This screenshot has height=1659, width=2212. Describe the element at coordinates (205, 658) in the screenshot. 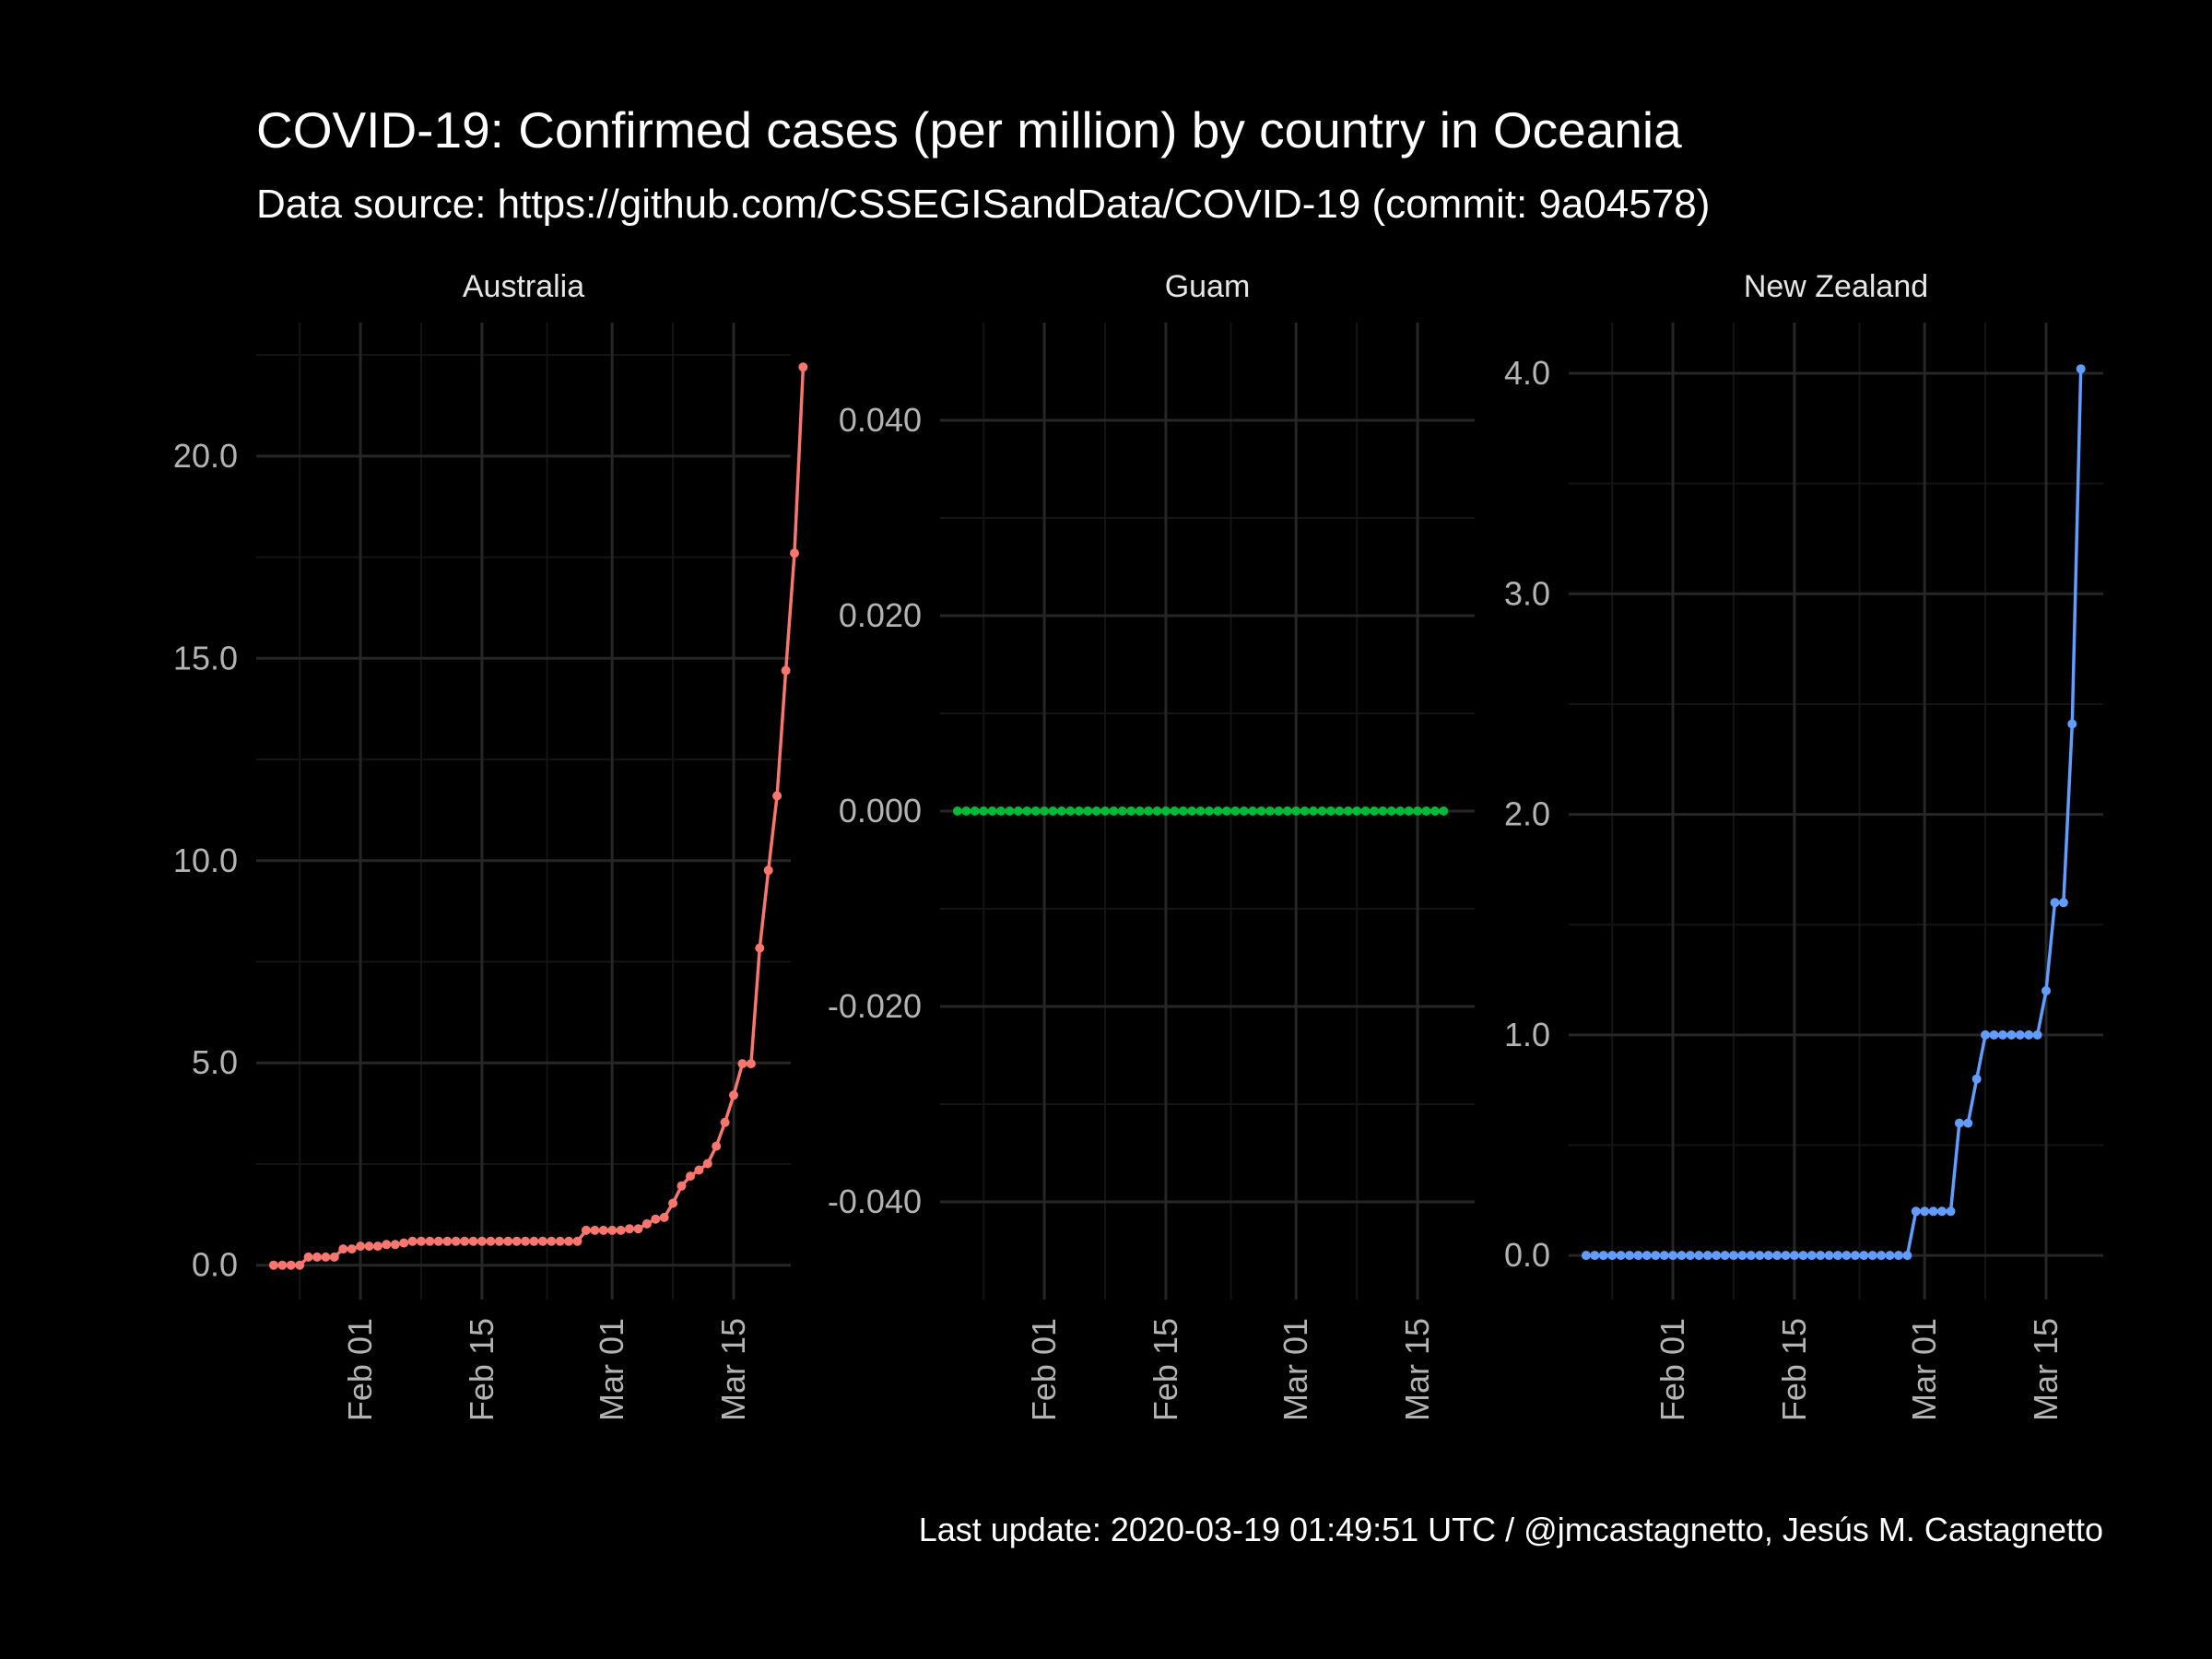

I see `y-tick-label: 15.0` at that location.